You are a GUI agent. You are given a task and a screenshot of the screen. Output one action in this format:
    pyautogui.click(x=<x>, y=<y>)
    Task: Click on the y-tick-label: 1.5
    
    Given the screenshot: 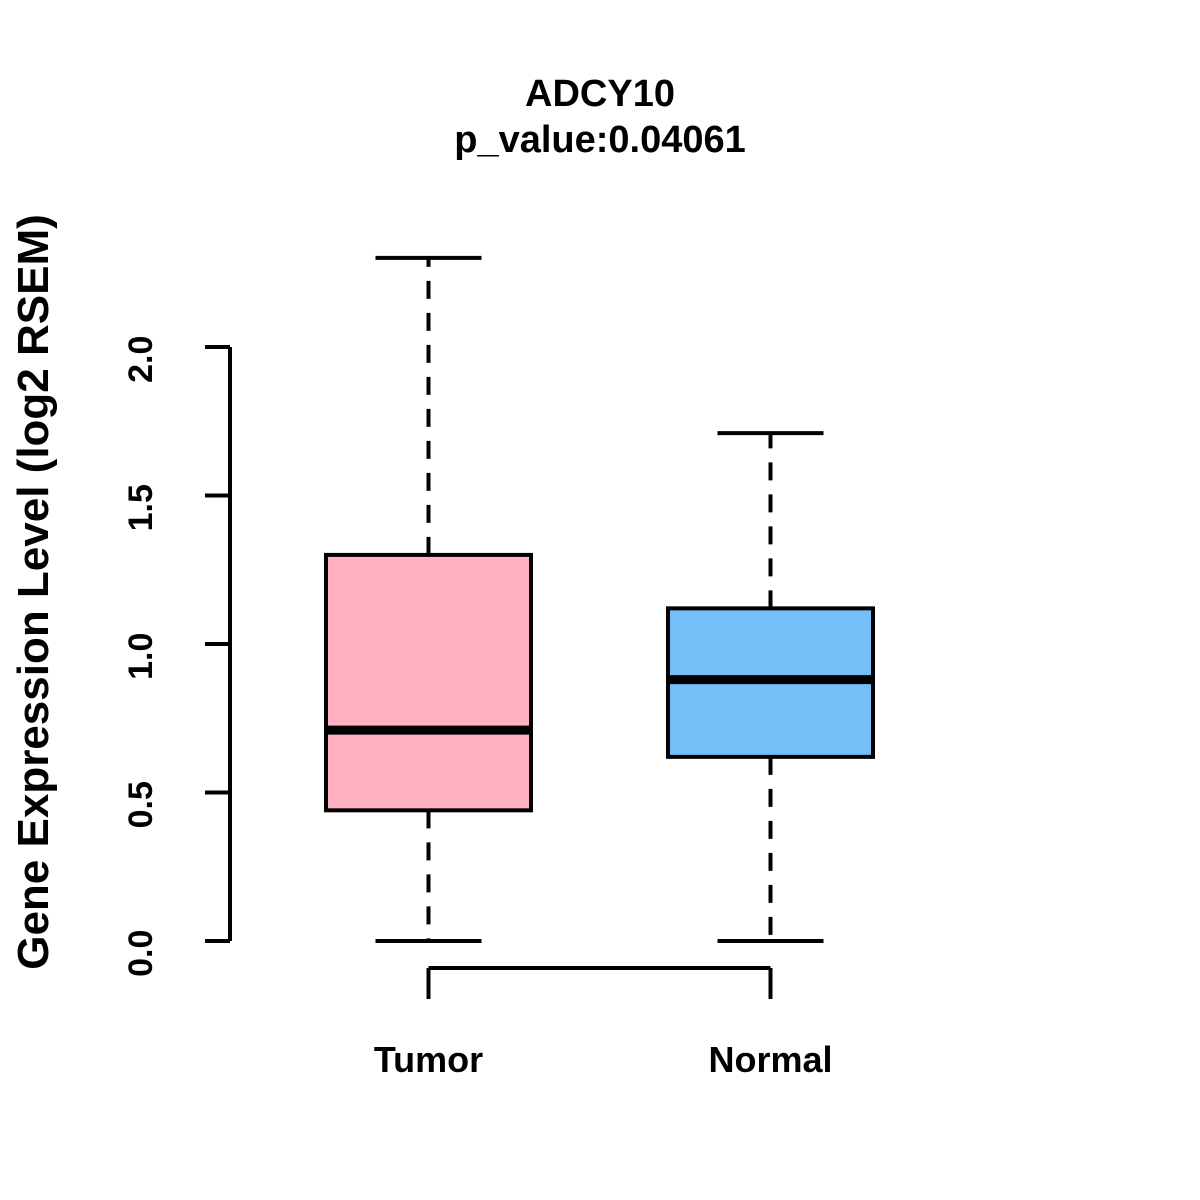 What is the action you would take?
    pyautogui.click(x=141, y=507)
    